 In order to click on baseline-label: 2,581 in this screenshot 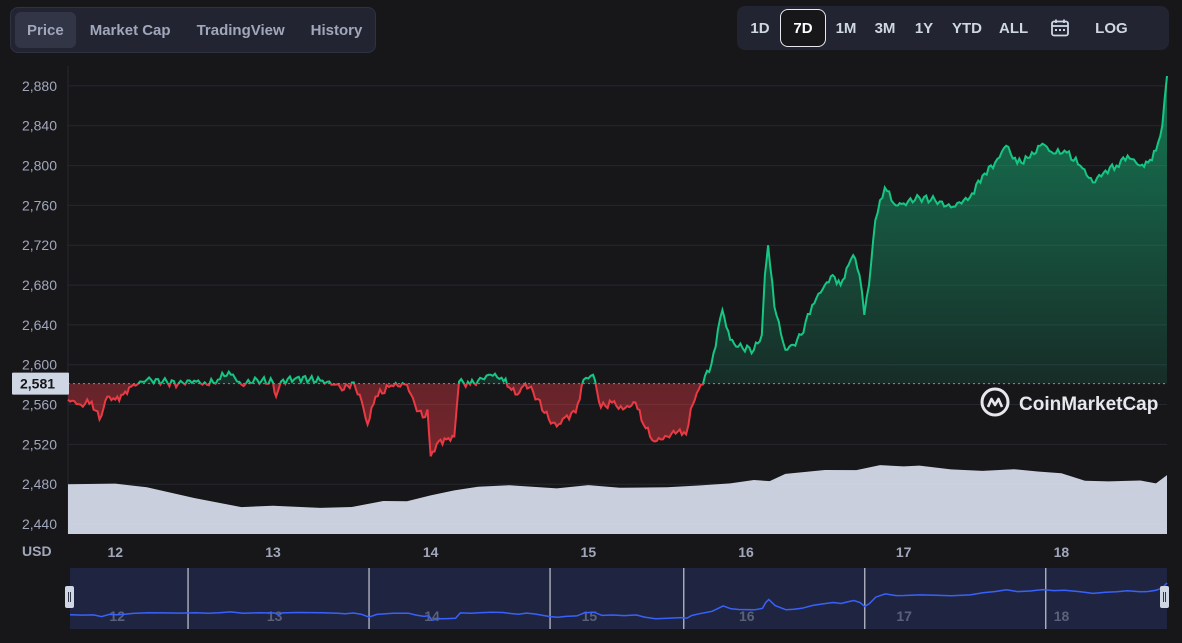, I will do `click(37, 384)`.